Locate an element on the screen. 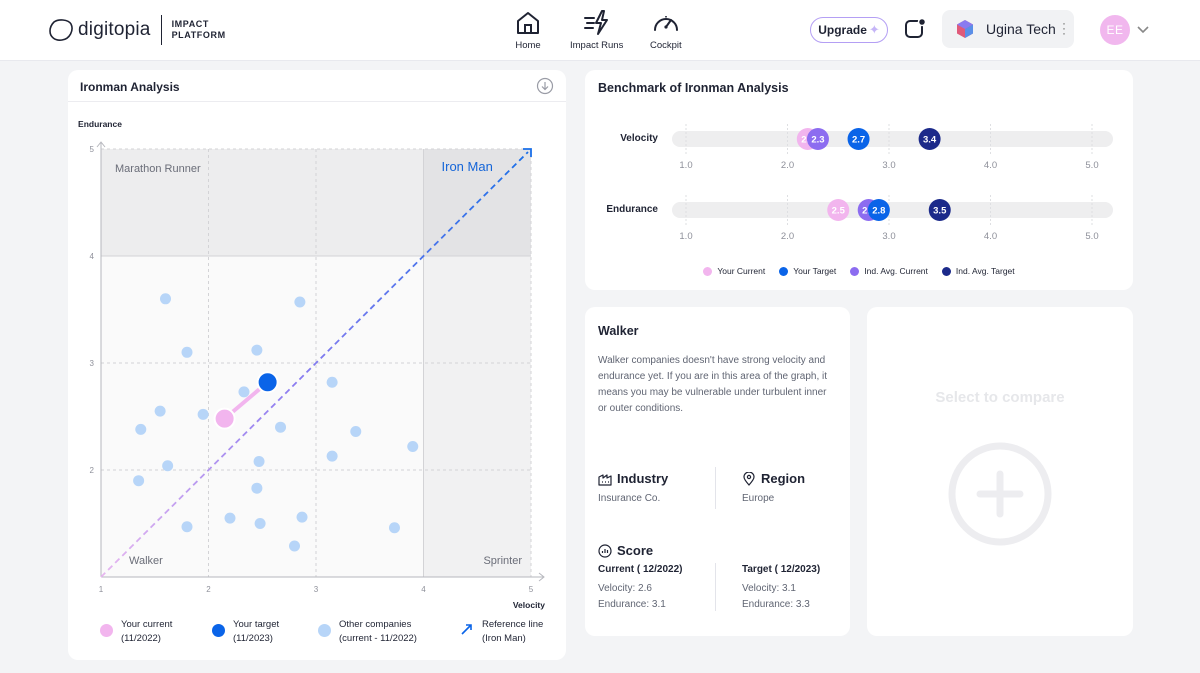 This screenshot has height=673, width=1200. legend-ind-avg-current: Ind. Avg. Current is located at coordinates (889, 271).